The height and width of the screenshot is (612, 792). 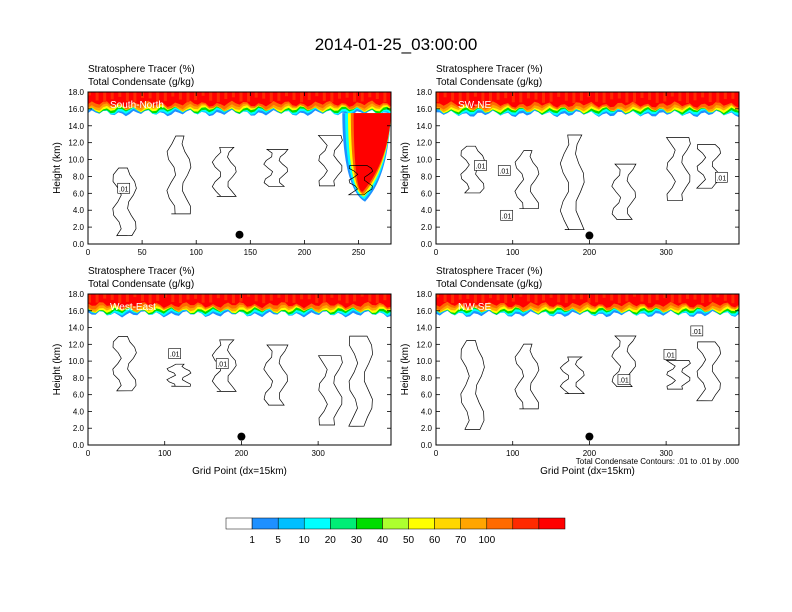 I want to click on x-tick-label: 50, so click(x=142, y=252).